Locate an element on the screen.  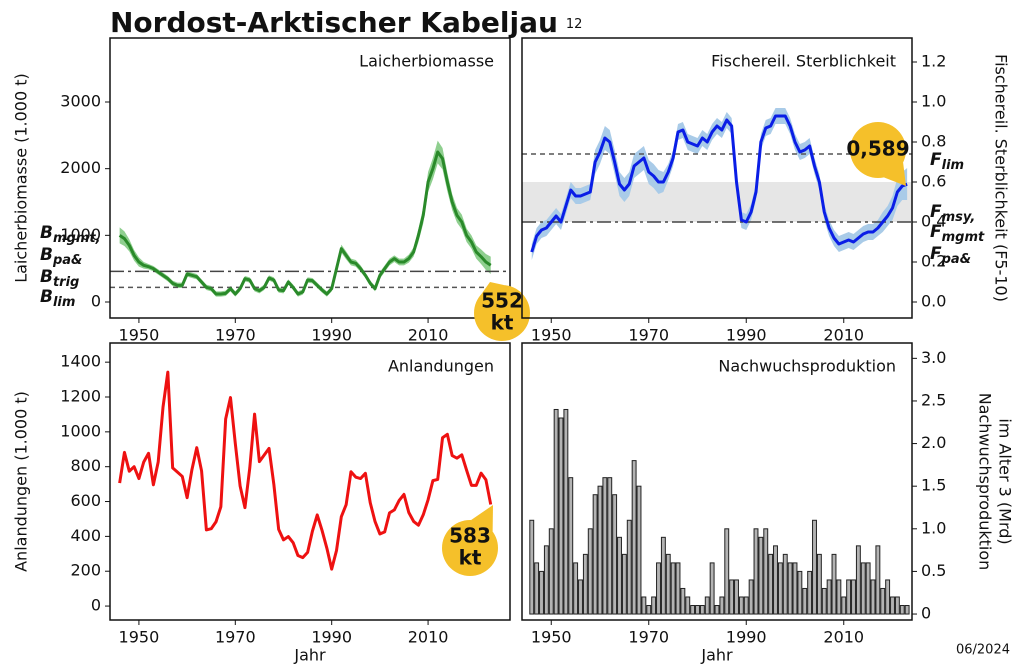
x-axis-label: Jahr is located at coordinates (716, 655).